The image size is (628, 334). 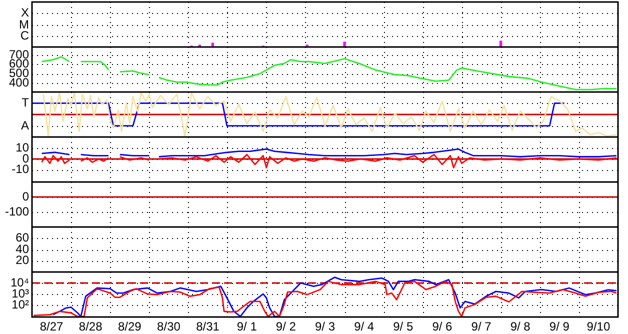 I want to click on text: A, so click(x=24, y=125).